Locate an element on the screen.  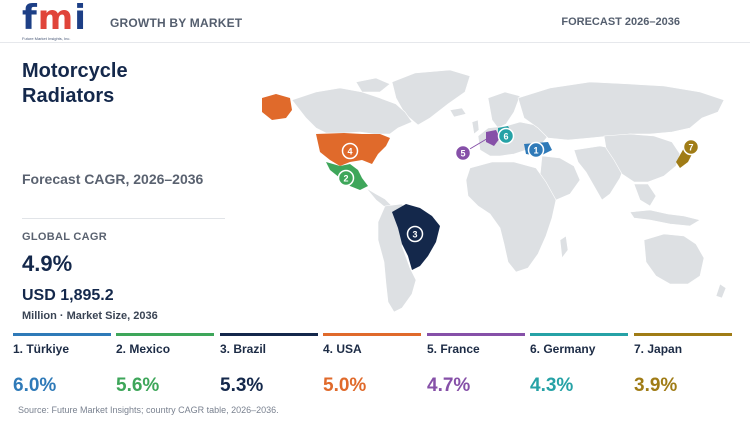
forecast-cagr-label: Forecast CAGR, 2026–2036 is located at coordinates (113, 179).